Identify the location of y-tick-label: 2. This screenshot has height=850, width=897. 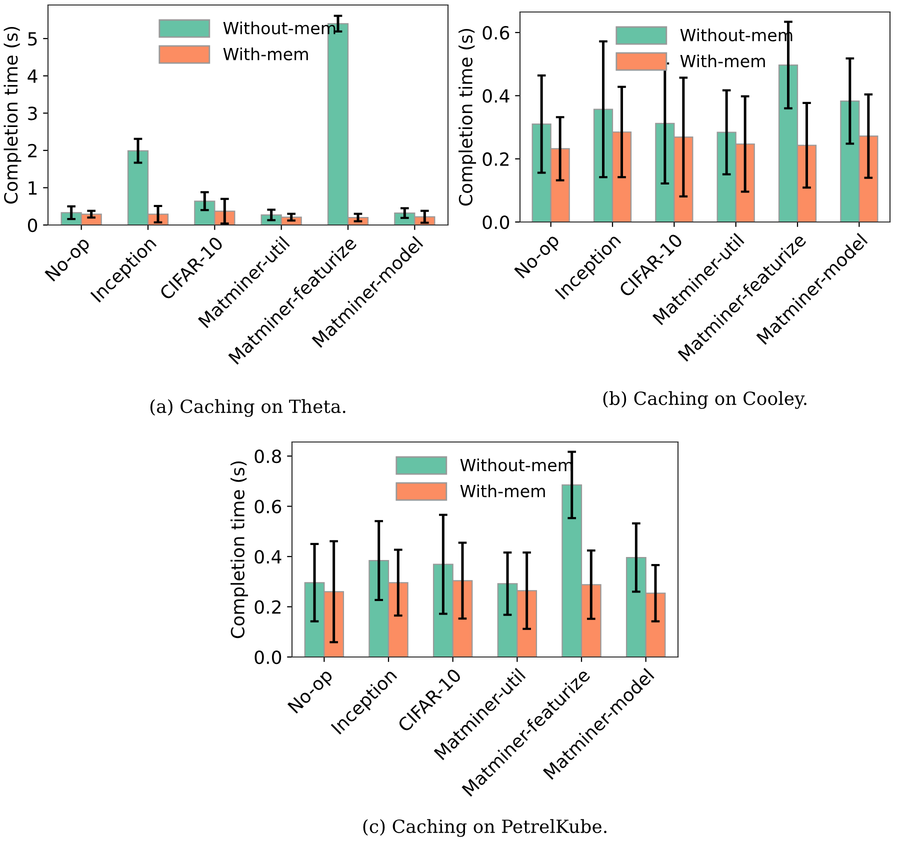
(32, 151).